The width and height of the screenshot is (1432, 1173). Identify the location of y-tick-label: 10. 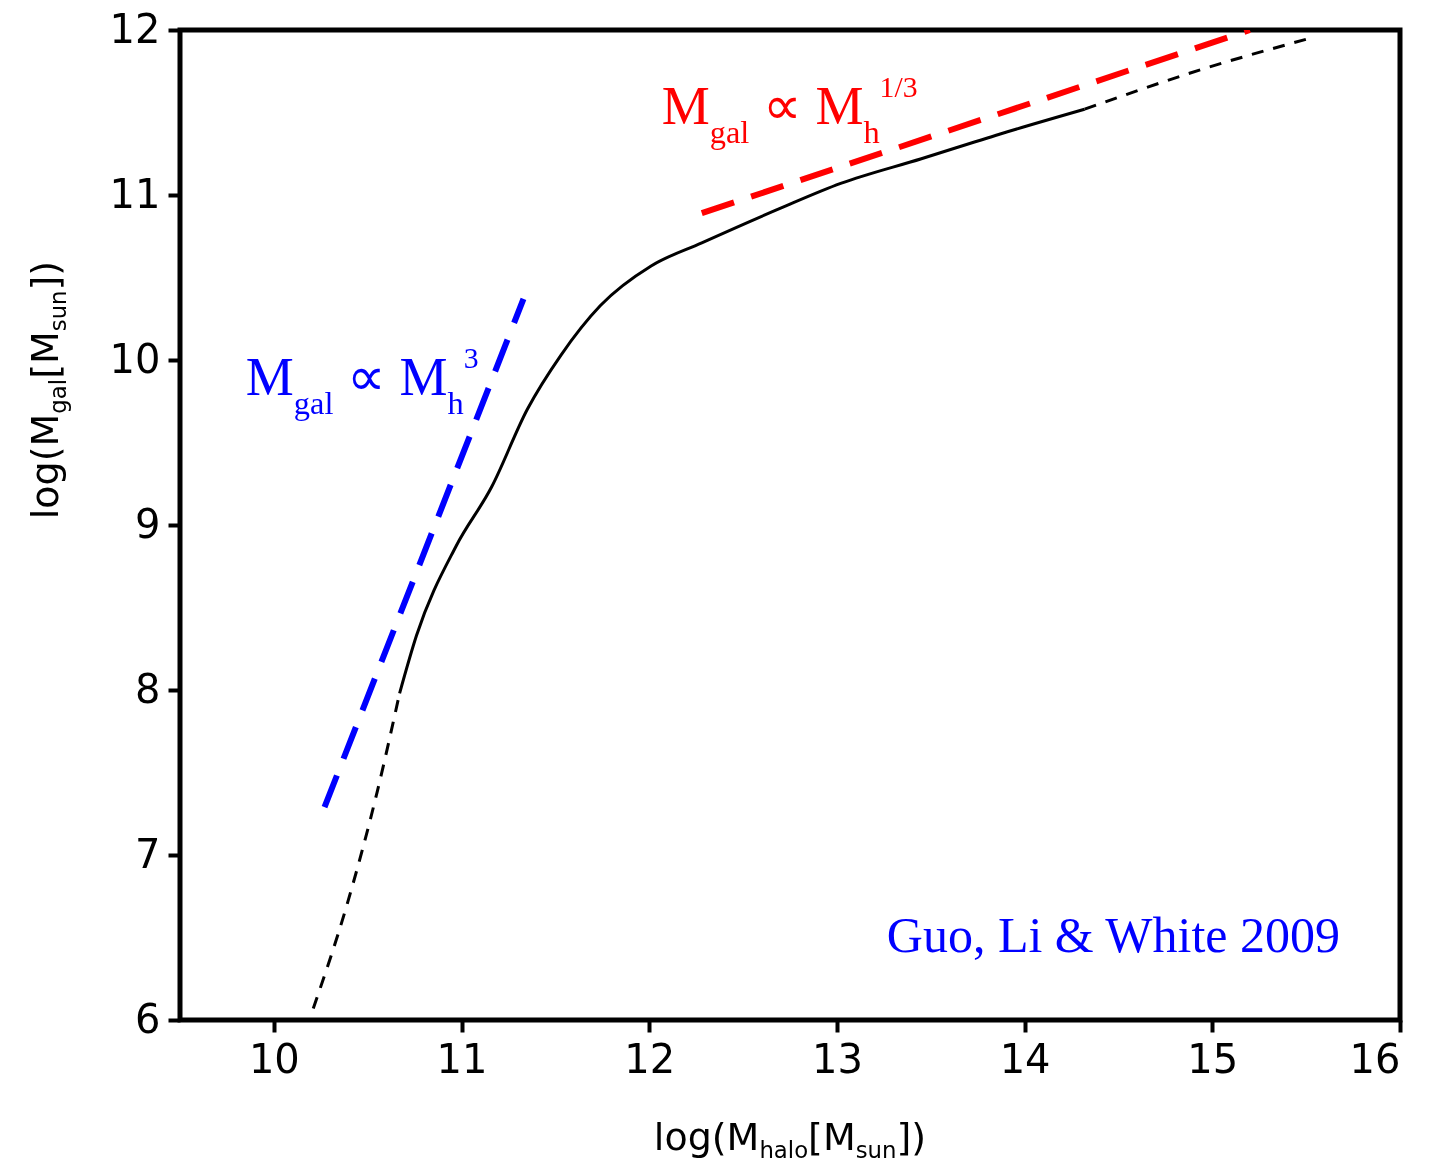
(135, 358).